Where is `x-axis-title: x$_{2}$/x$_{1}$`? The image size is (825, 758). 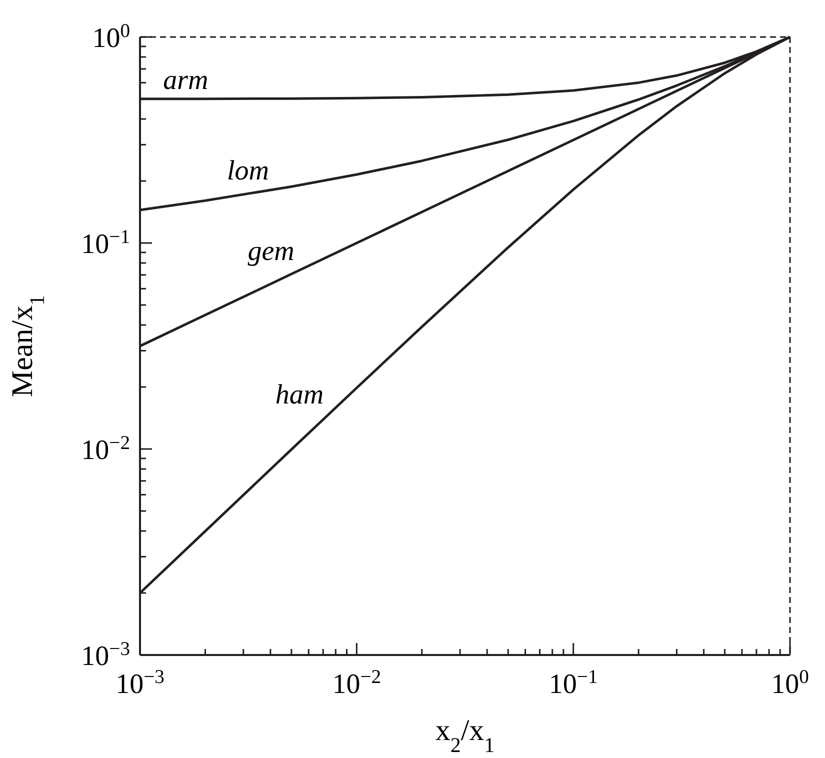 x-axis-title: x$_{2}$/x$_{1}$ is located at coordinates (465, 735).